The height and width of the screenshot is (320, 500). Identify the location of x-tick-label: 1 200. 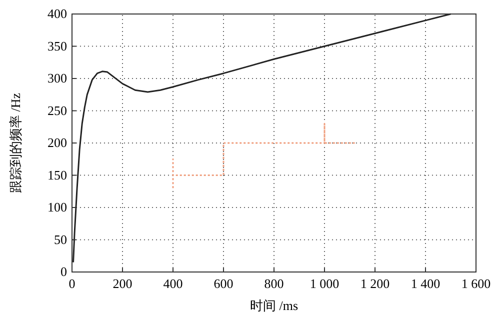
(375, 283).